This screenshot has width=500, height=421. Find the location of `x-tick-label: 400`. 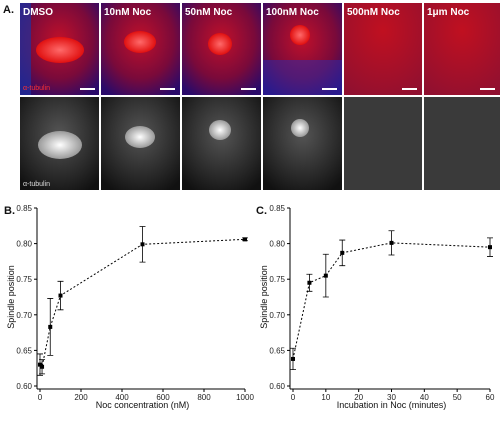

x-tick-label: 400 is located at coordinates (122, 397).